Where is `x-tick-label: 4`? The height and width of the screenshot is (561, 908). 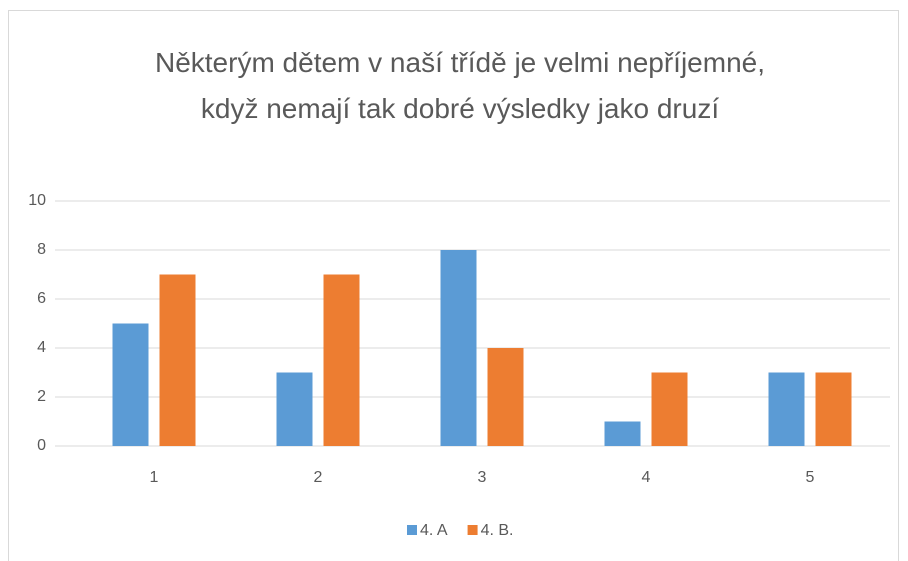 x-tick-label: 4 is located at coordinates (646, 477).